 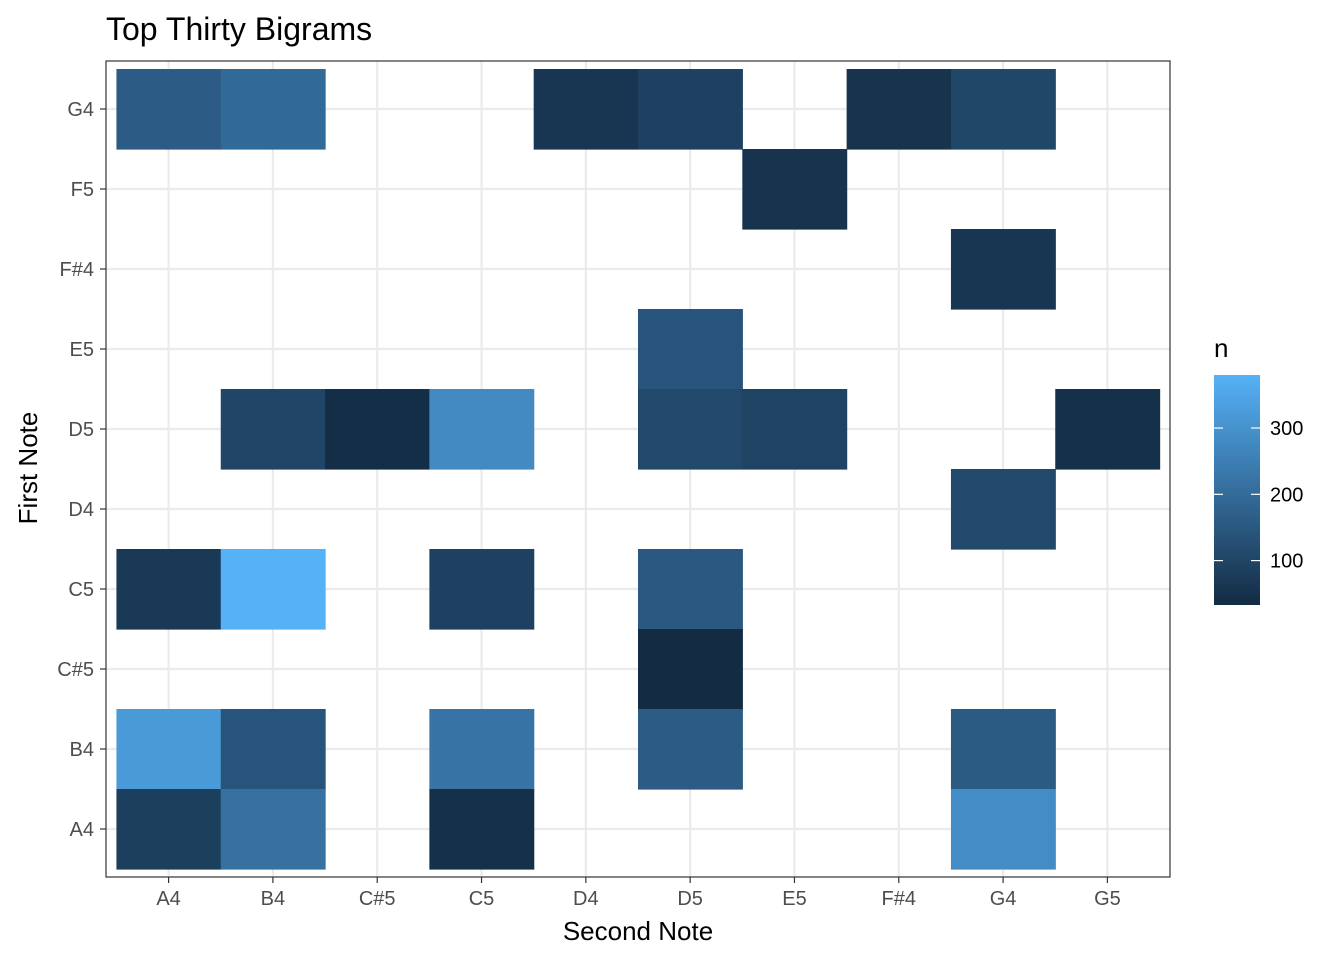 I want to click on x-tick-label: C5, so click(x=482, y=899).